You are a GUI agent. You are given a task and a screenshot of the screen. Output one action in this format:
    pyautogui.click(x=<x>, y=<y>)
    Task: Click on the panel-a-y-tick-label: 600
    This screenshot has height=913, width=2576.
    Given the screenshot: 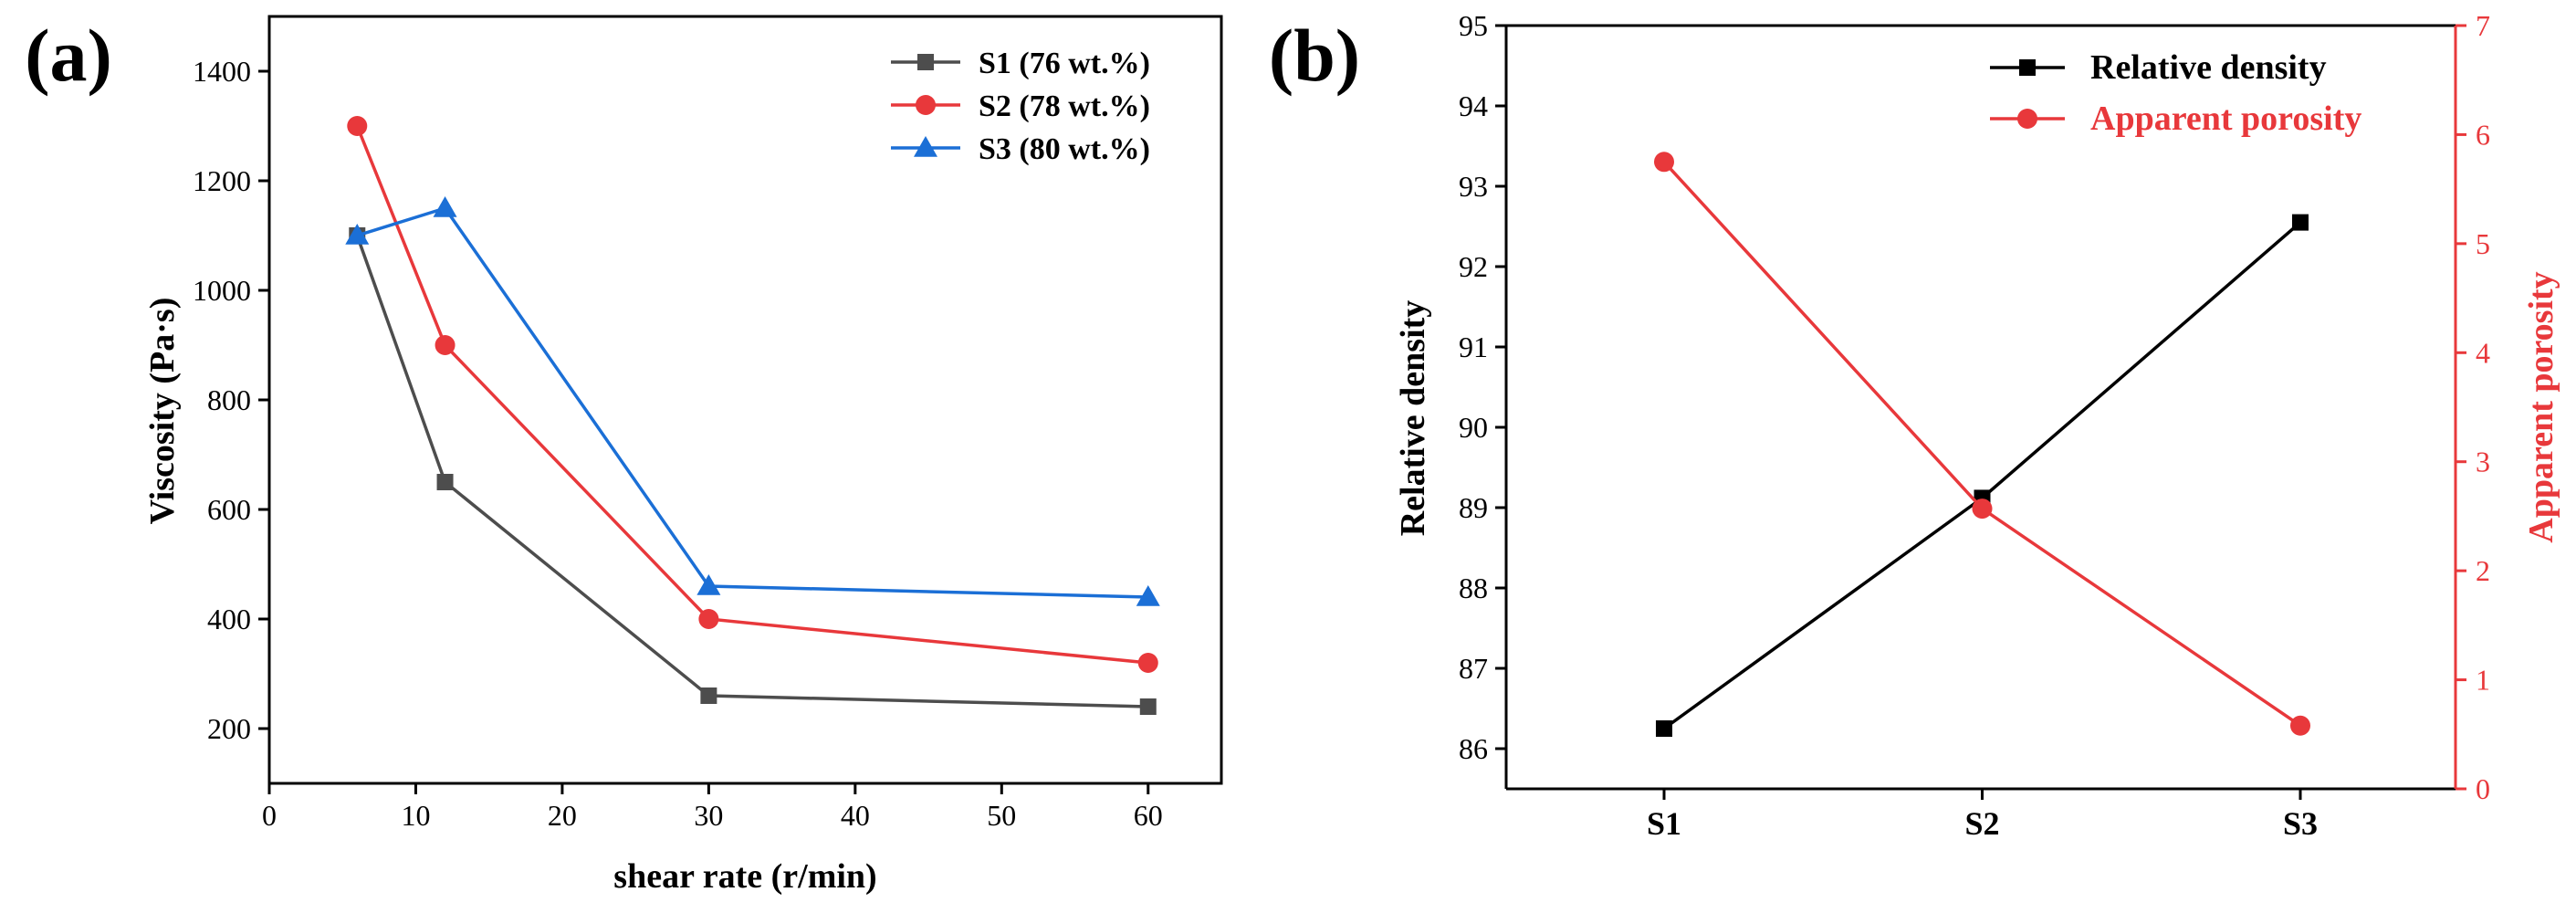 What is the action you would take?
    pyautogui.click(x=229, y=509)
    